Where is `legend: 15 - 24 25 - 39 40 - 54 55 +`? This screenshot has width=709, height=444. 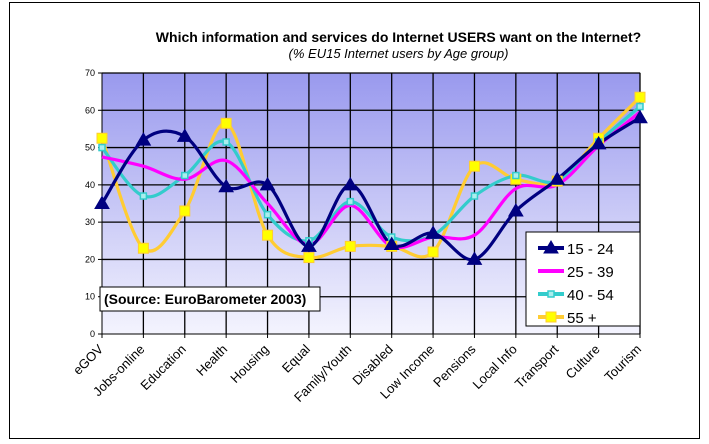
legend: 15 - 24 25 - 39 40 - 54 55 + is located at coordinates (583, 279).